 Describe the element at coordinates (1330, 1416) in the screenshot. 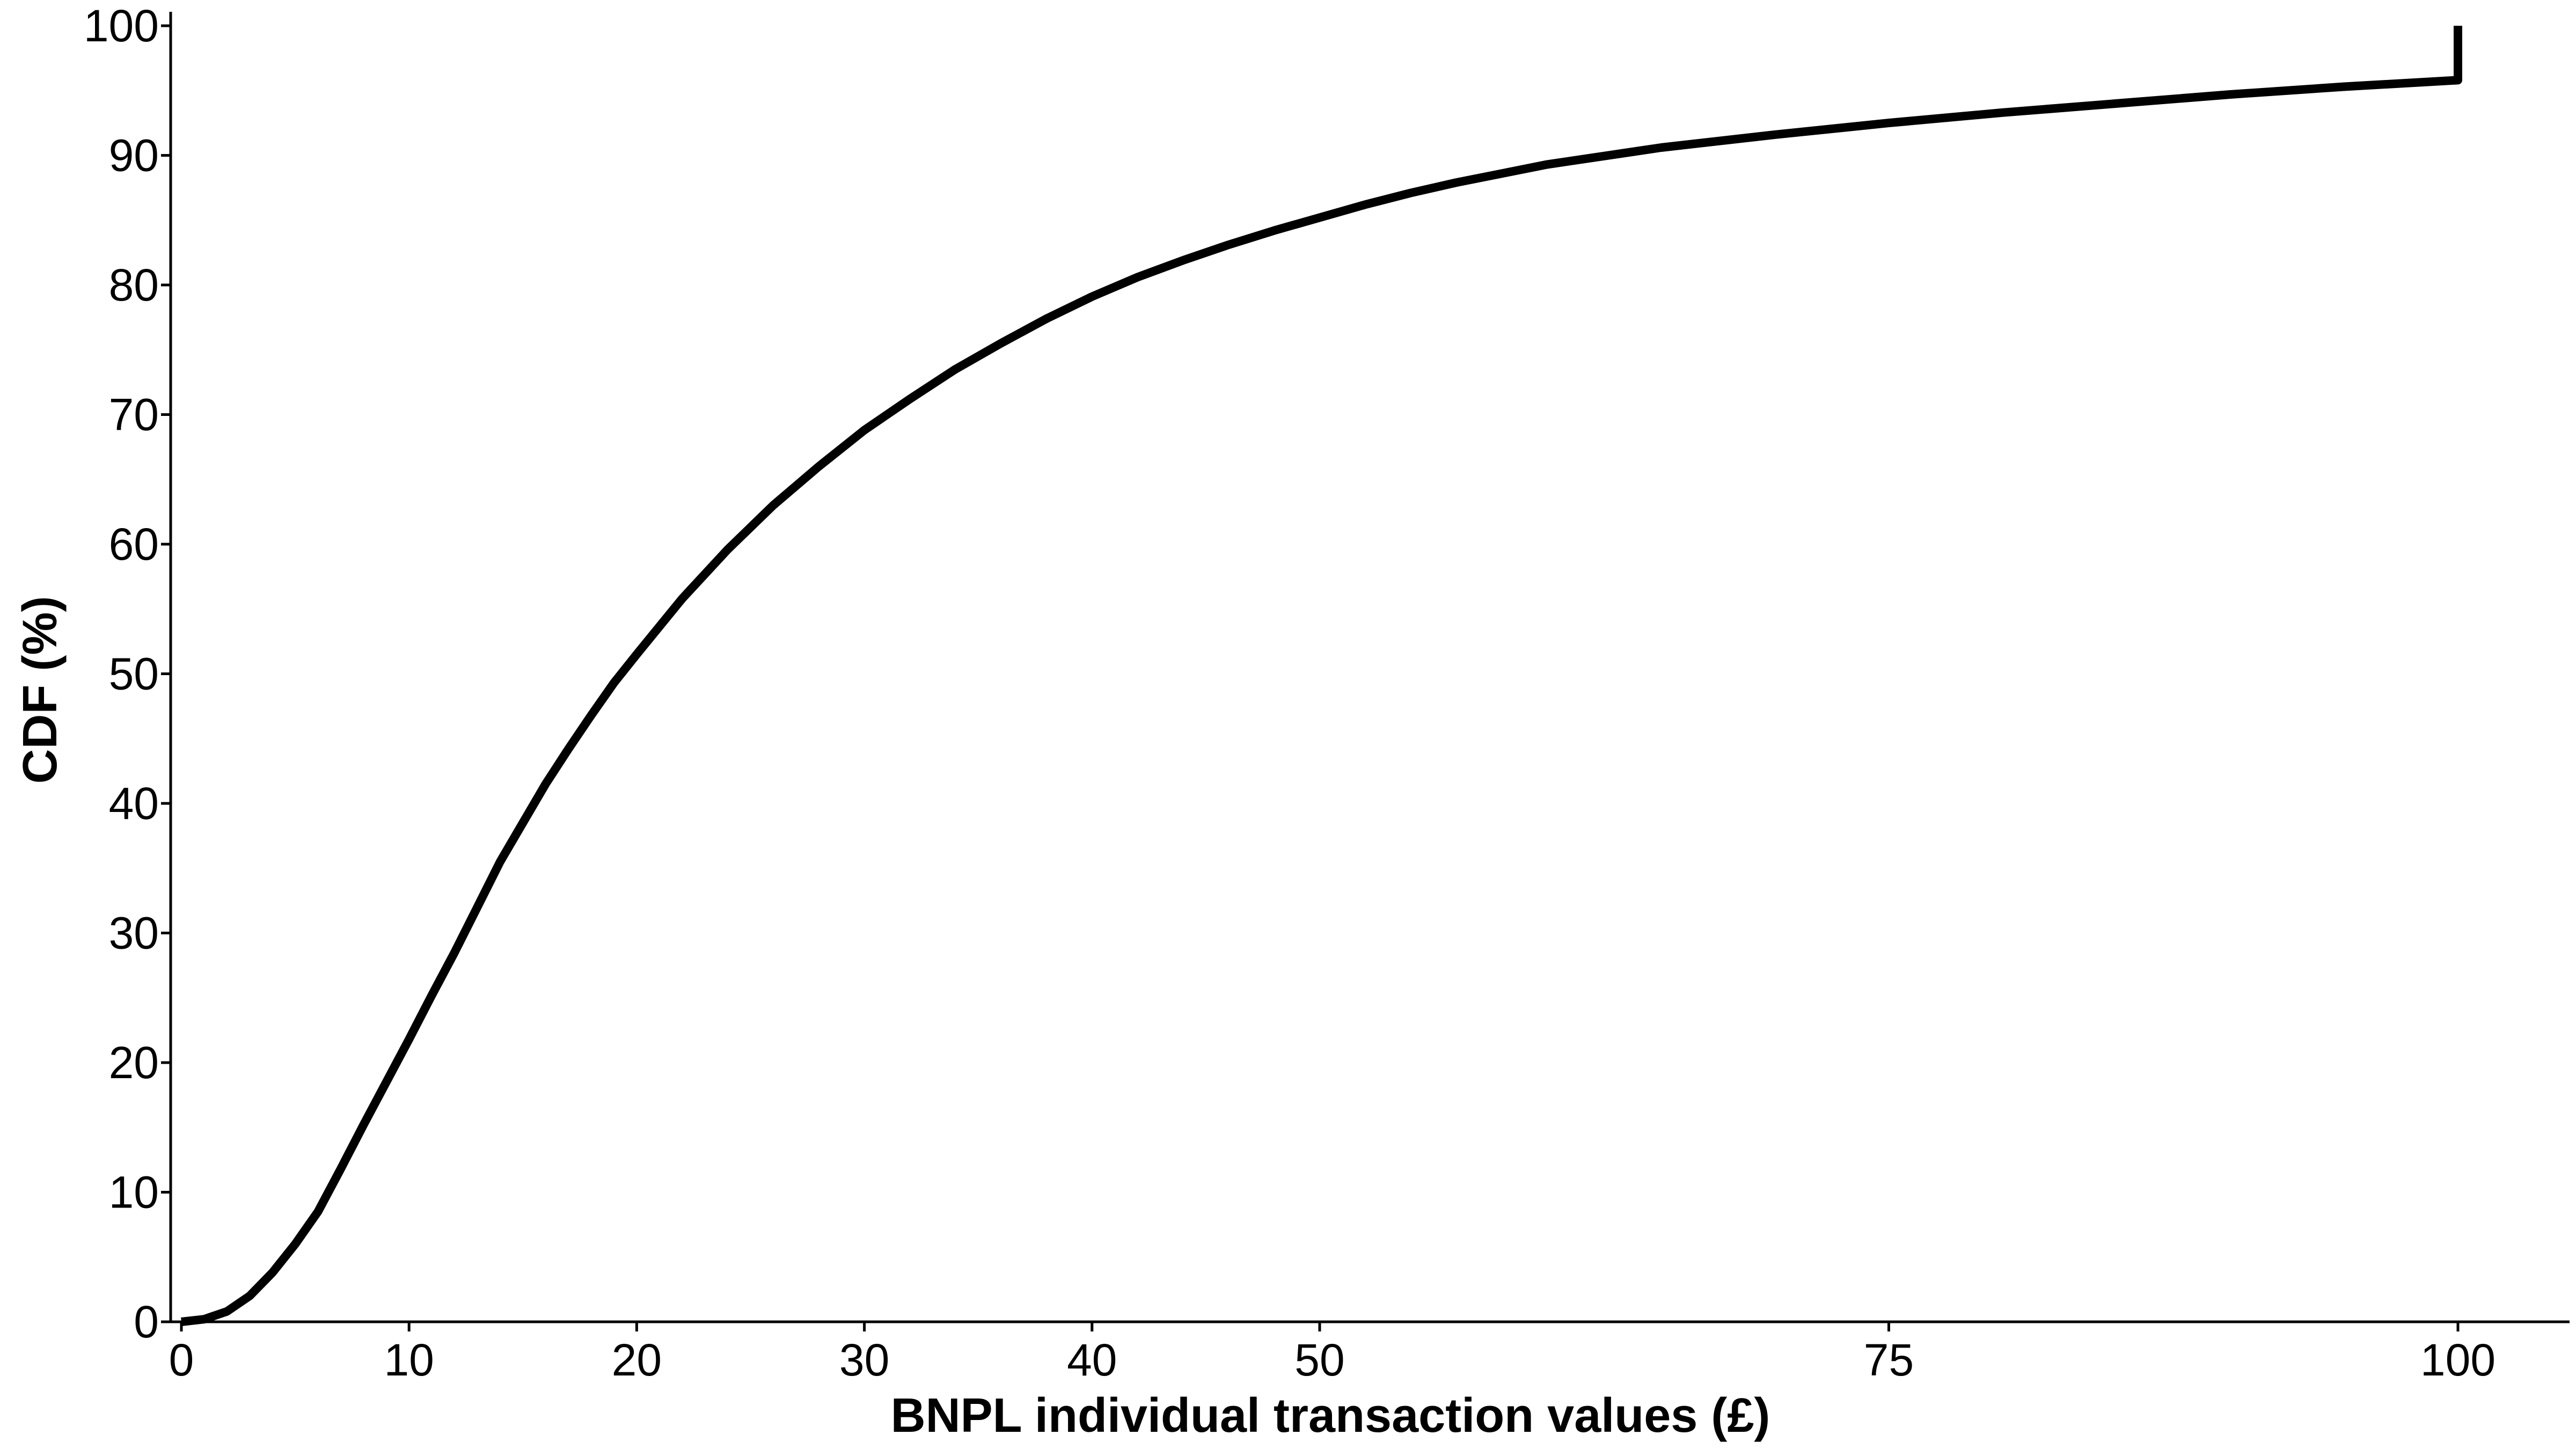

I see `x-axis-title: BNPL individual transaction values (£)` at that location.